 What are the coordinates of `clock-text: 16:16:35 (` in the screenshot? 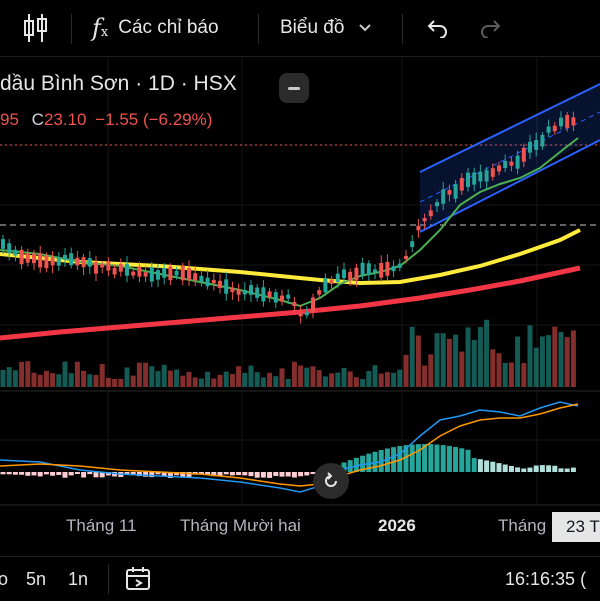 It's located at (546, 578).